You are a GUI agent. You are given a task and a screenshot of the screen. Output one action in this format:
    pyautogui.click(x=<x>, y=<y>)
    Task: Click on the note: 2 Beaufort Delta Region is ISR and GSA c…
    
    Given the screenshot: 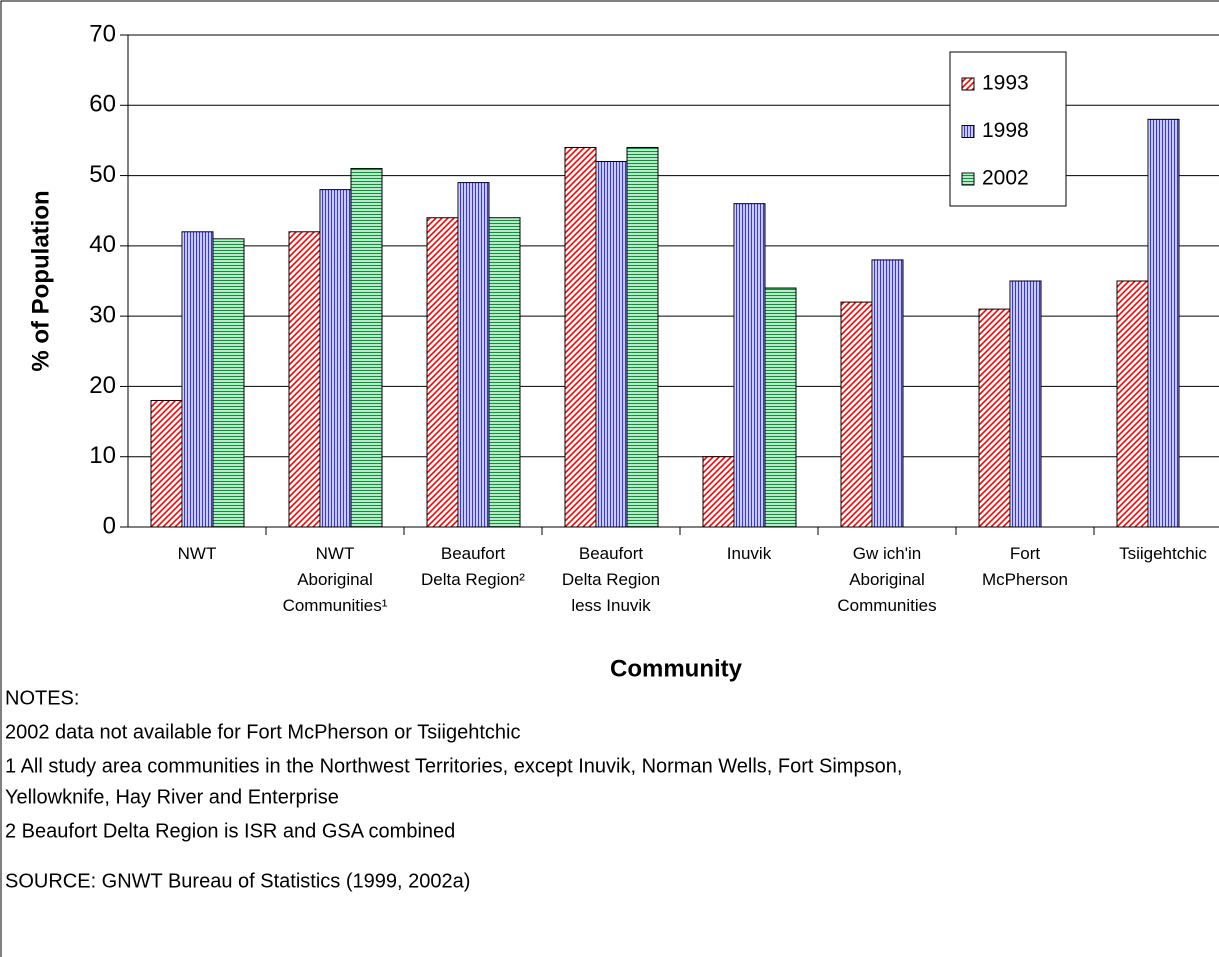 What is the action you would take?
    pyautogui.click(x=230, y=831)
    